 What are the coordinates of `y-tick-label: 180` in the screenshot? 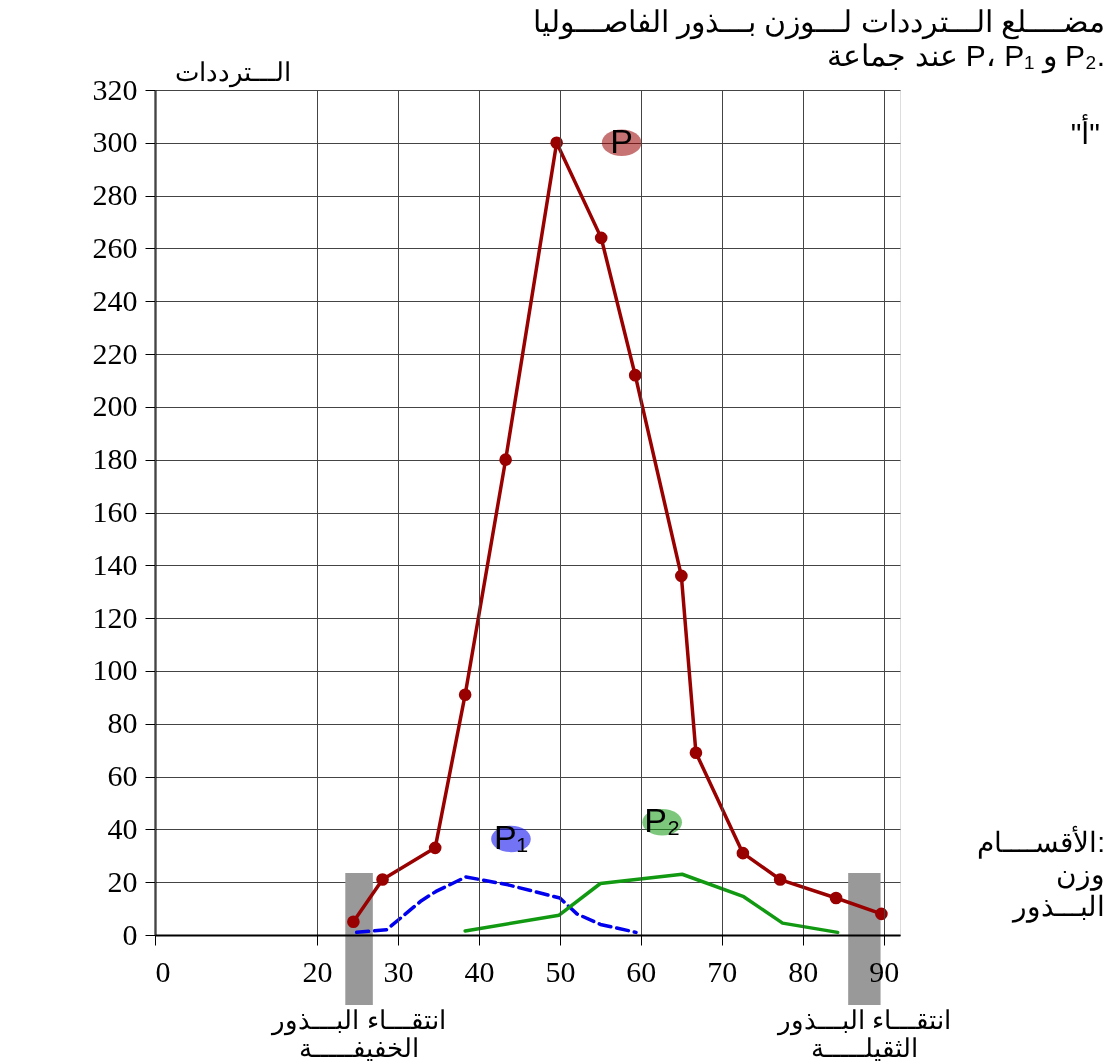 It's located at (115, 459).